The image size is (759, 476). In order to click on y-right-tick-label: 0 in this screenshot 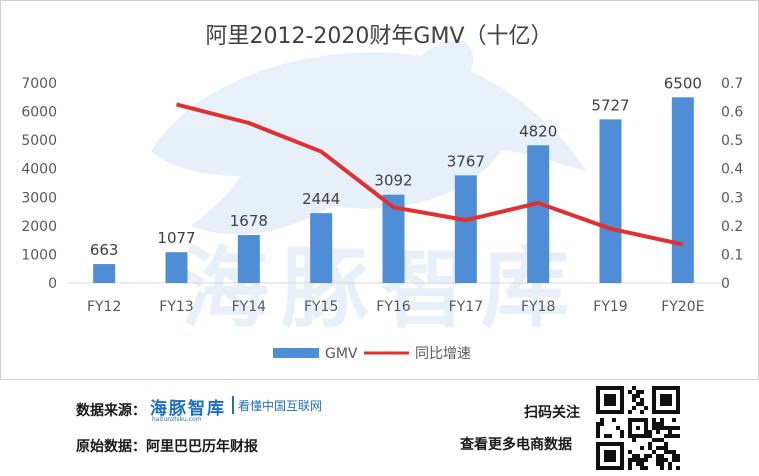, I will do `click(725, 284)`.